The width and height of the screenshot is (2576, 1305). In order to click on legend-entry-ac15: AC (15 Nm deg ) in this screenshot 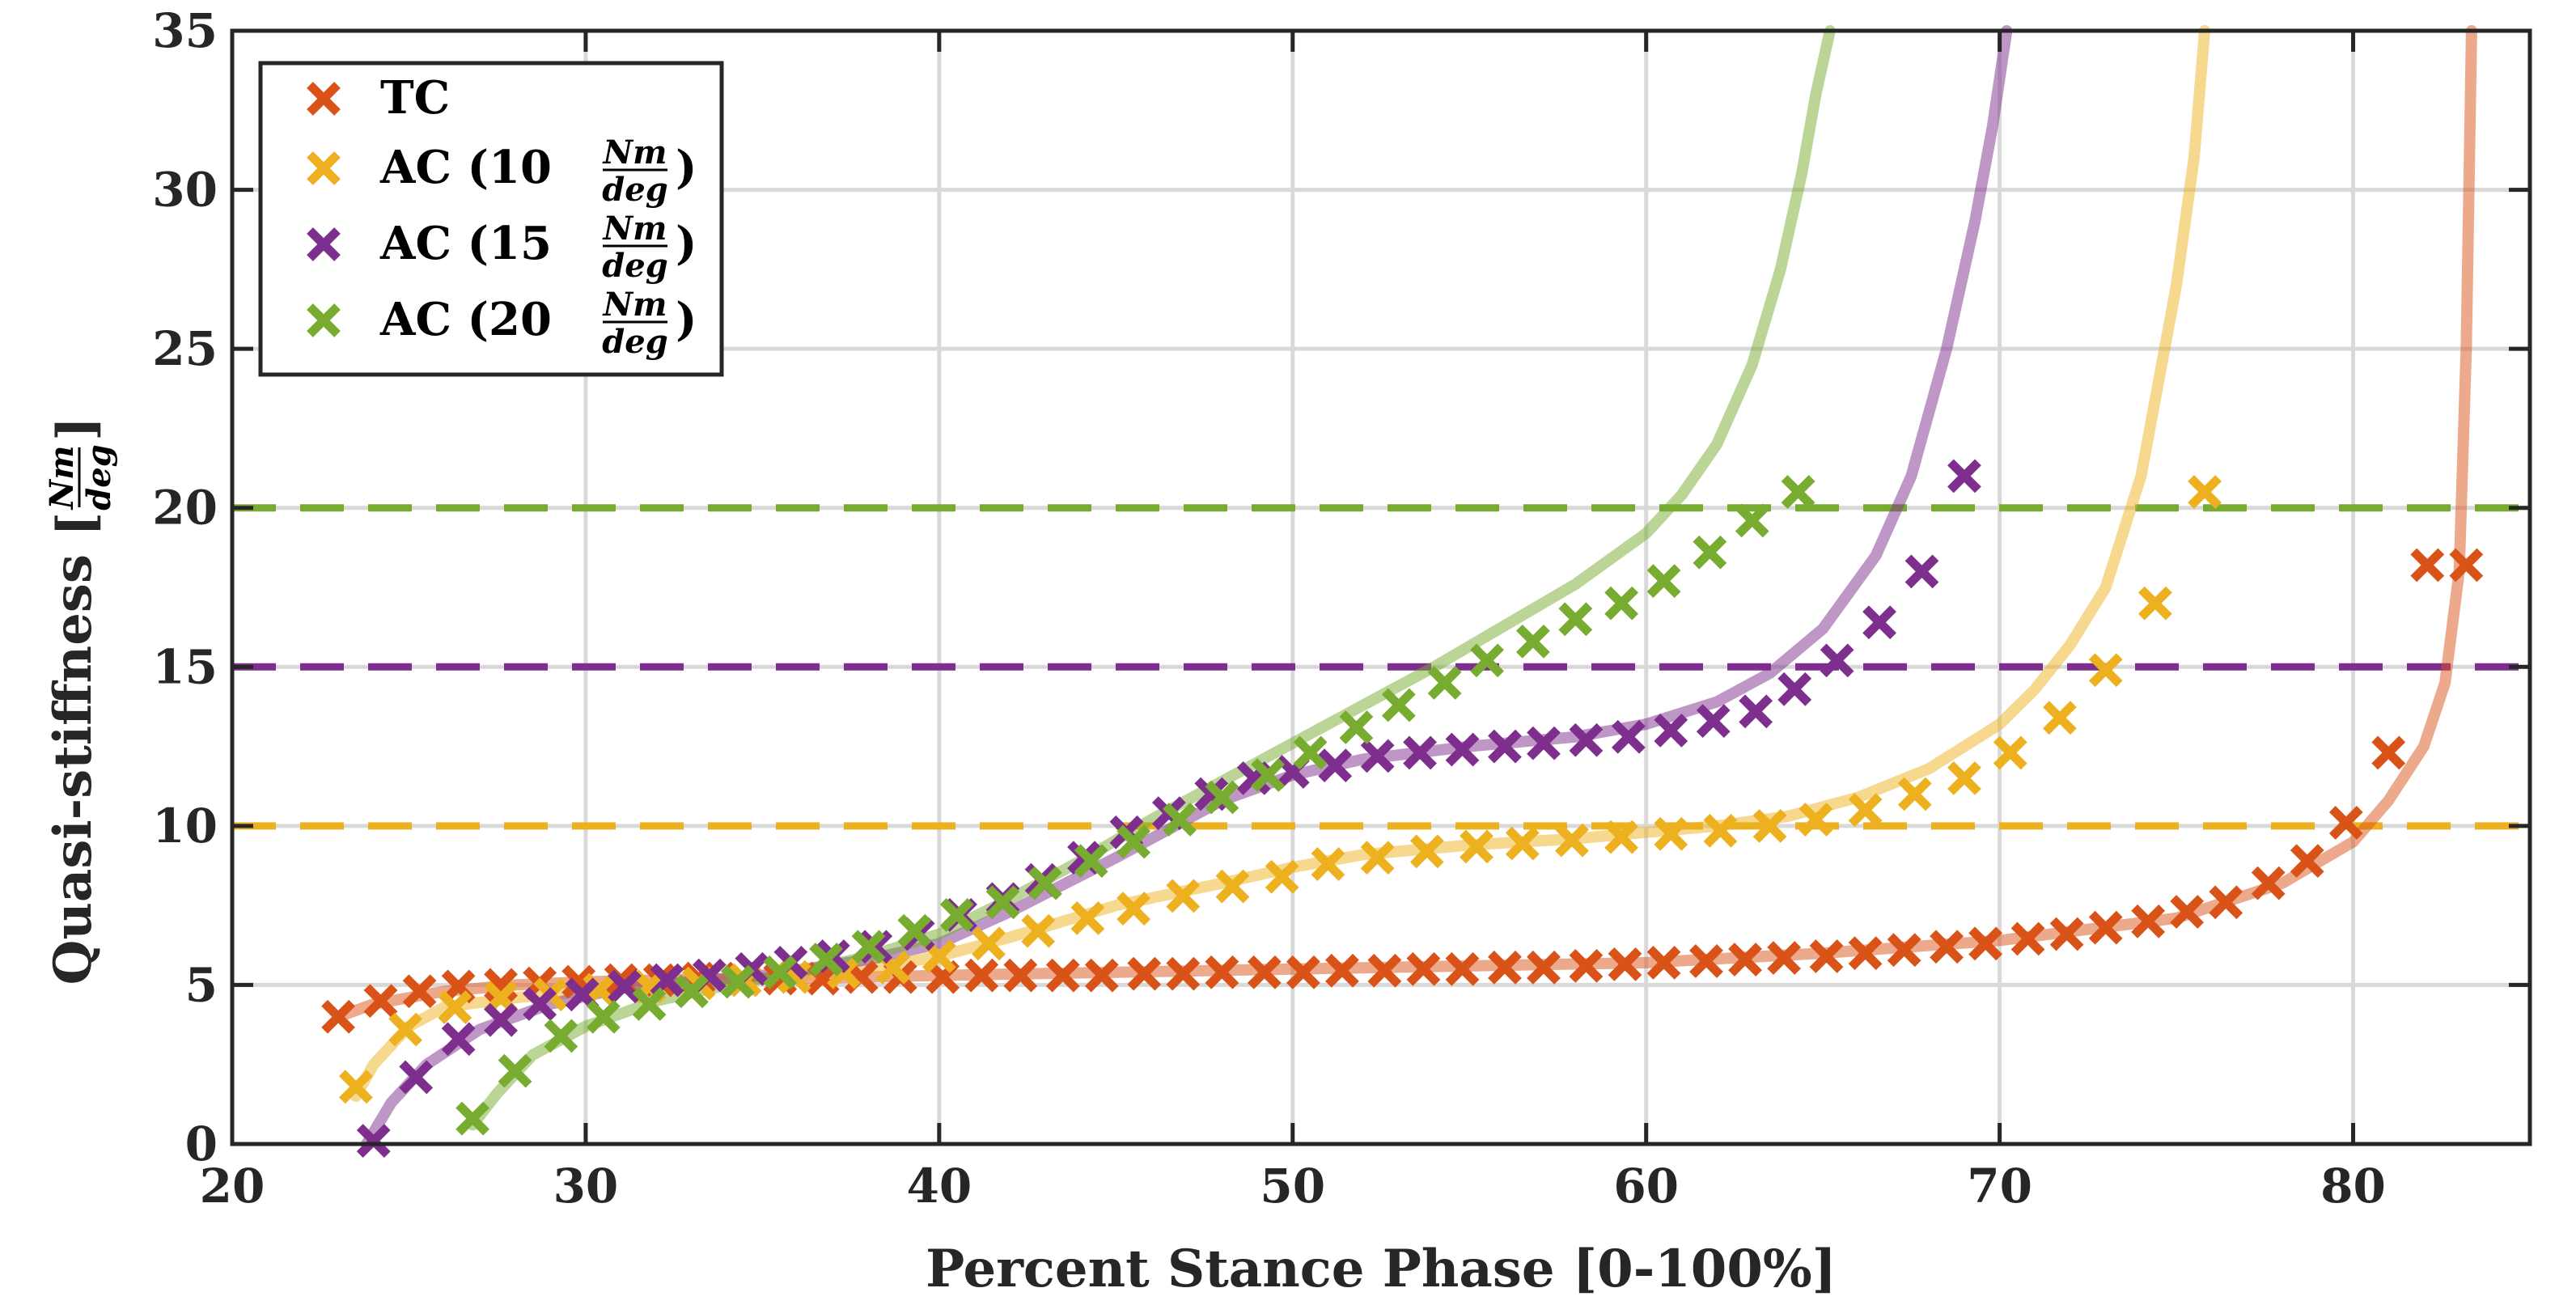, I will do `click(502, 247)`.